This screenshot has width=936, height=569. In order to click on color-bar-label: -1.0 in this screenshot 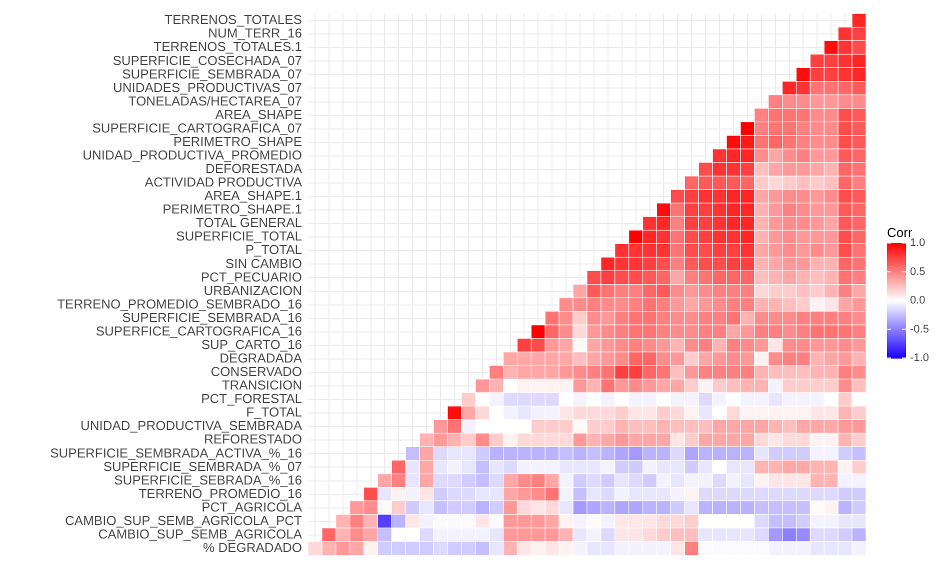, I will do `click(919, 358)`.